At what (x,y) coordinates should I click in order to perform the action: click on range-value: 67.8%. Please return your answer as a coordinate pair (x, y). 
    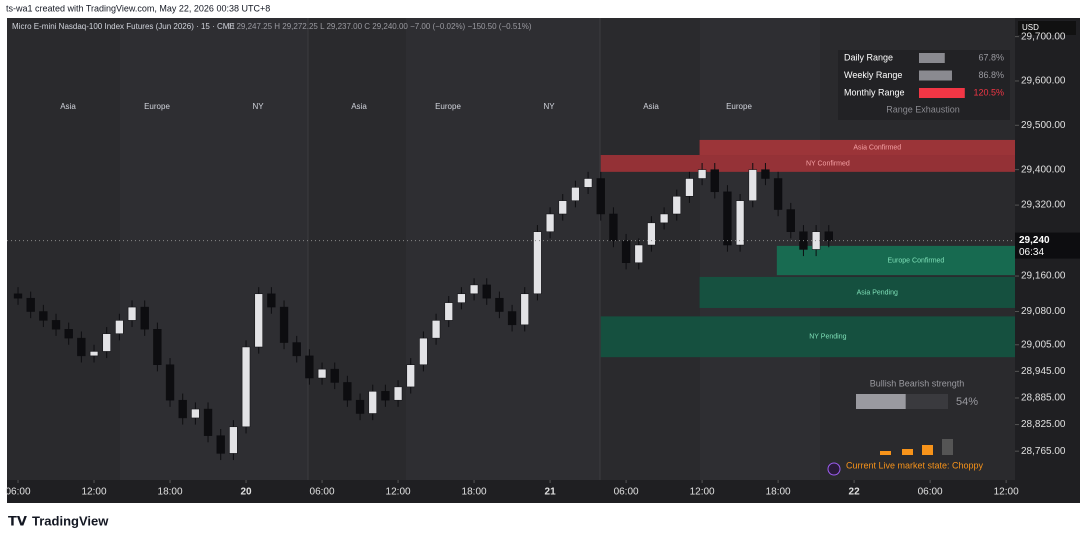
    Looking at the image, I should click on (991, 57).